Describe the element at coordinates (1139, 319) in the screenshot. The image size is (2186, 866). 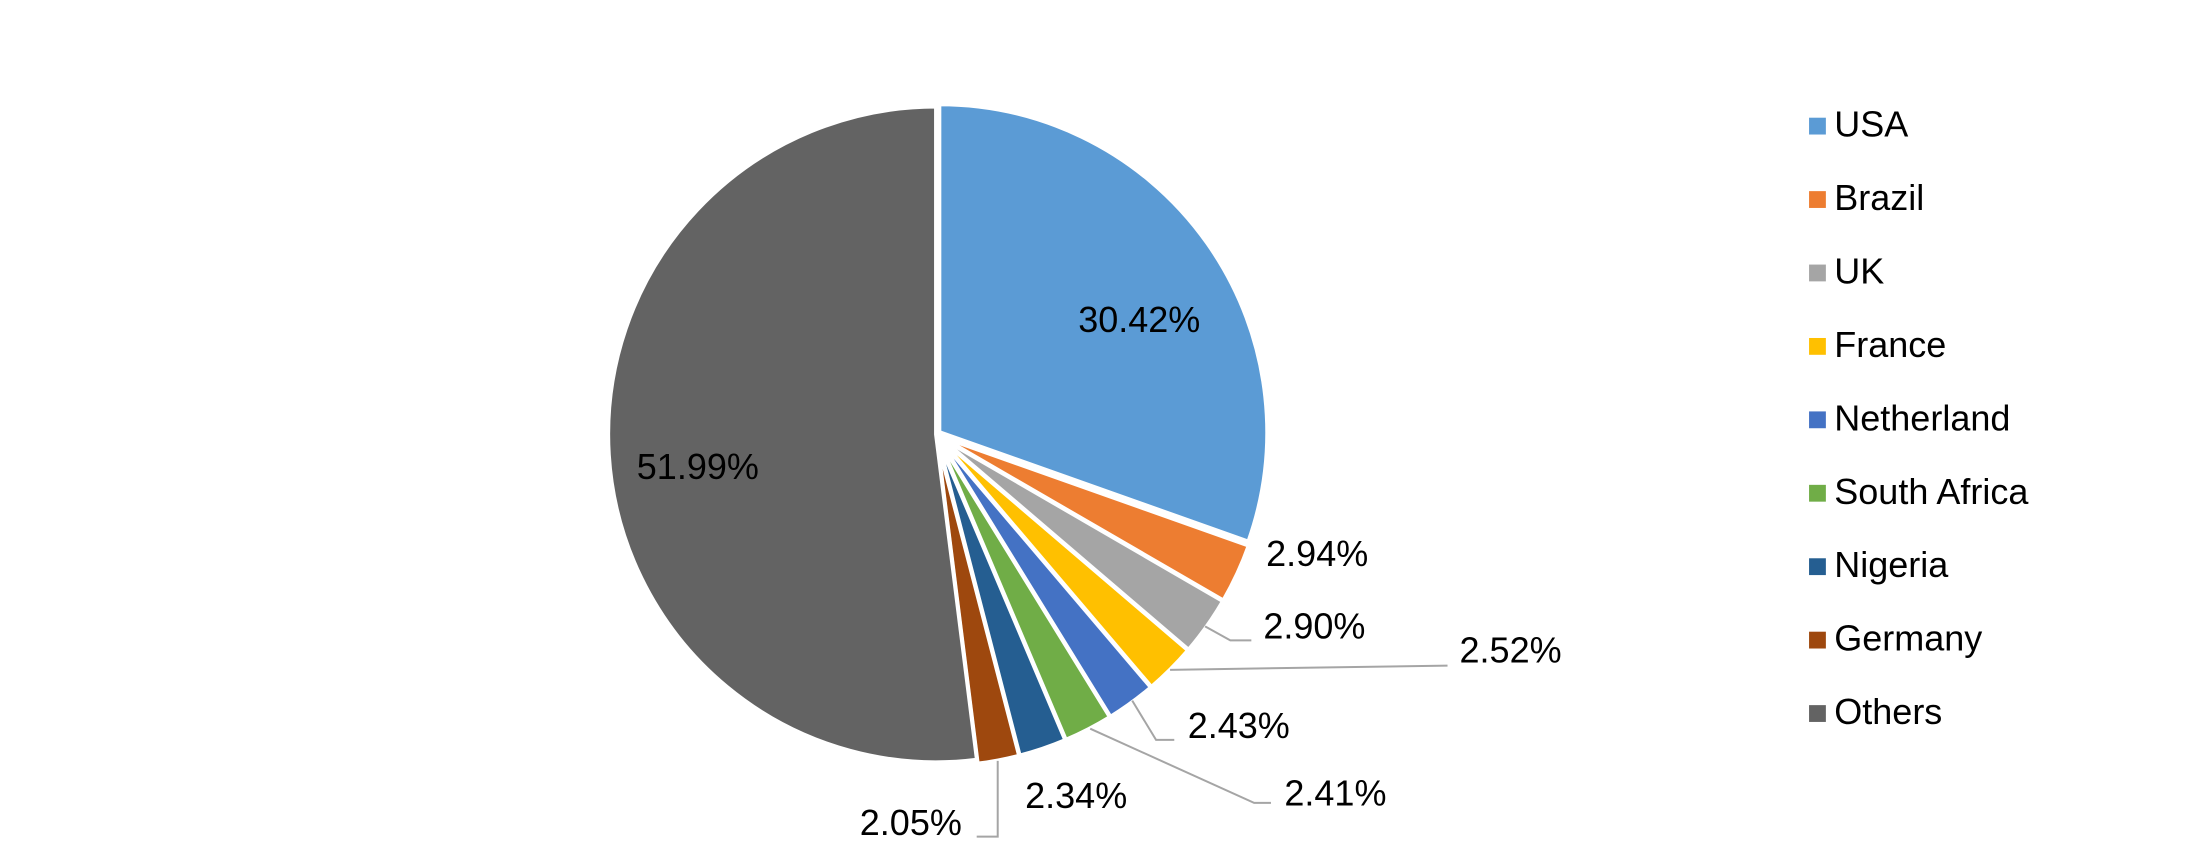
I see `data-label: 30.42%` at that location.